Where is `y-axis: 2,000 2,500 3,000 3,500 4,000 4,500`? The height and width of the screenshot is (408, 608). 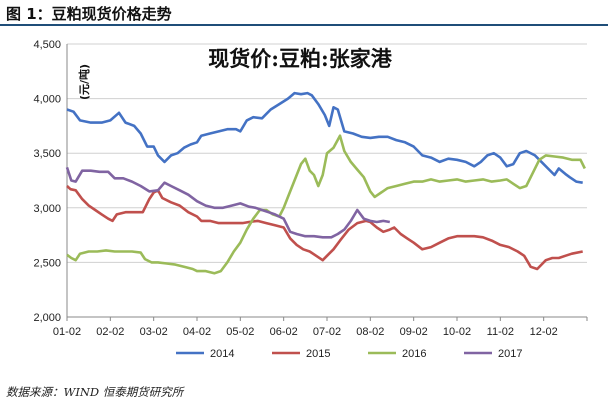 y-axis: 2,000 2,500 3,000 3,500 4,000 4,500 is located at coordinates (50, 181).